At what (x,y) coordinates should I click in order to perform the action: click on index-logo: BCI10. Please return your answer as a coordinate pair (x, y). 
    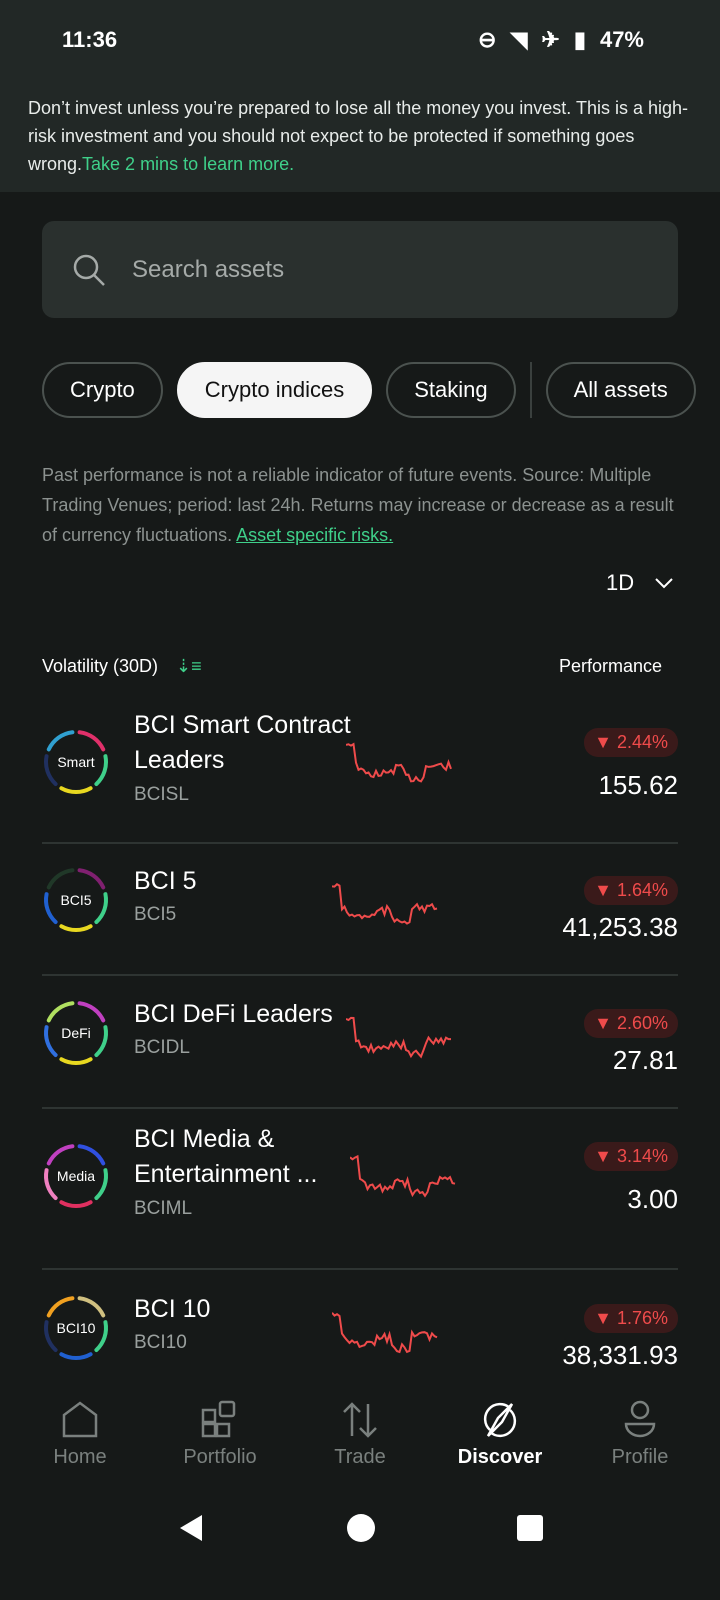
    Looking at the image, I should click on (76, 1328).